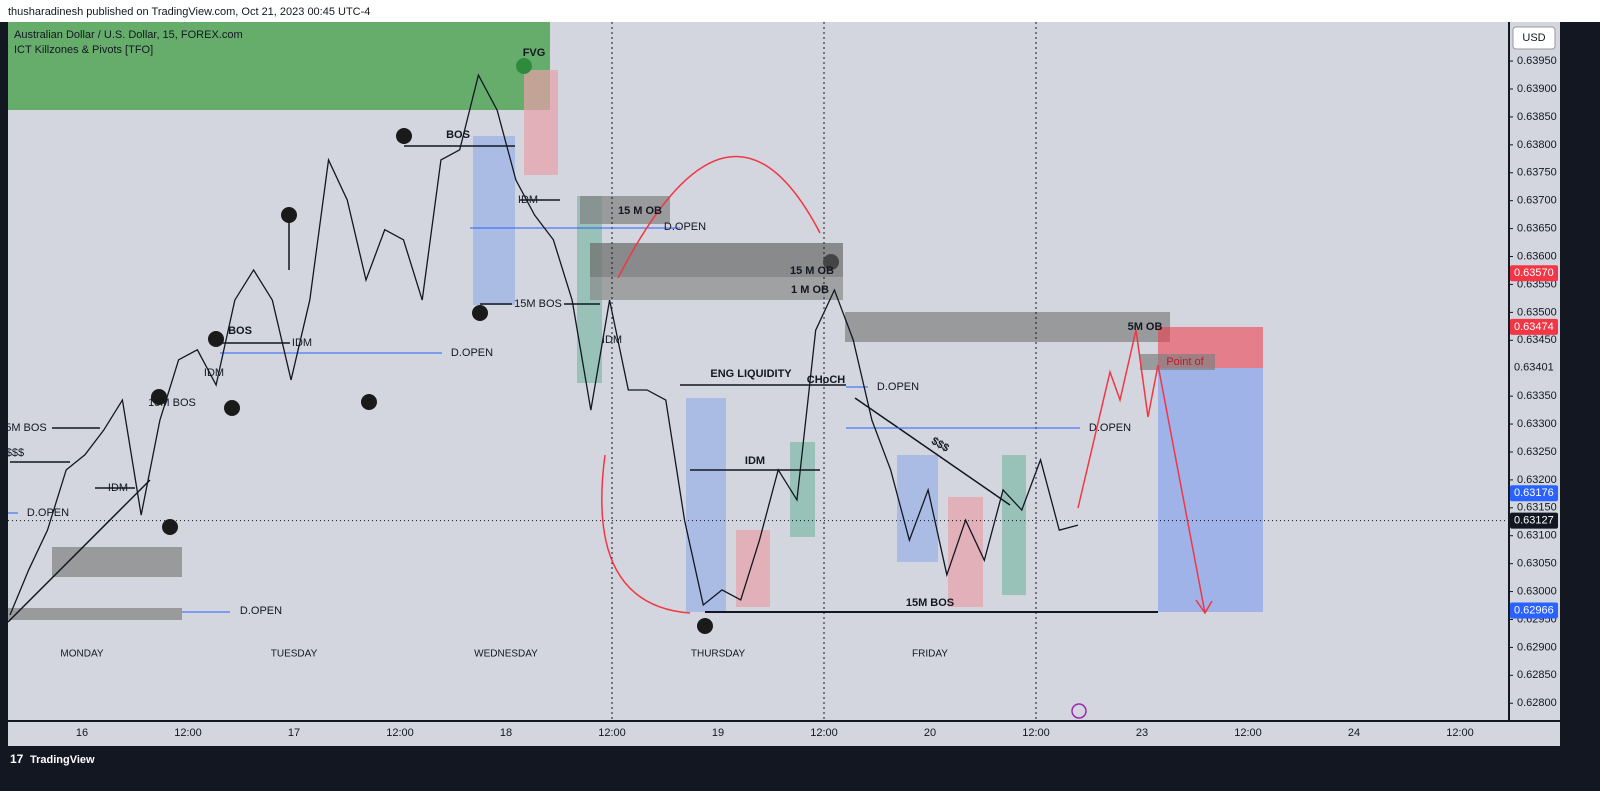 This screenshot has height=791, width=1600. Describe the element at coordinates (1537, 61) in the screenshot. I see `y-tick-label: 0.63950` at that location.